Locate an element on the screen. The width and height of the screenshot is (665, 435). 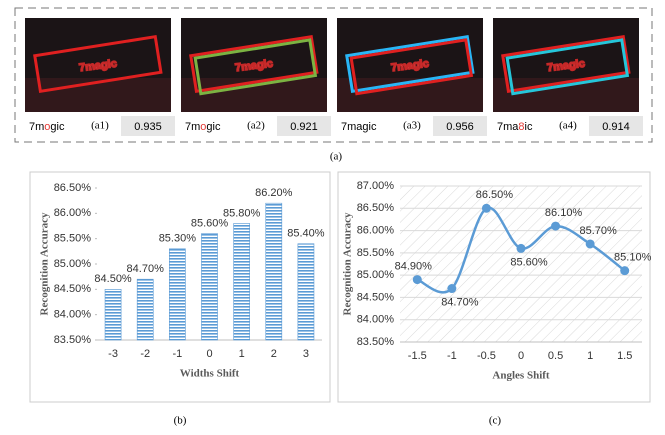
x-tick-label: -0.5 is located at coordinates (486, 356).